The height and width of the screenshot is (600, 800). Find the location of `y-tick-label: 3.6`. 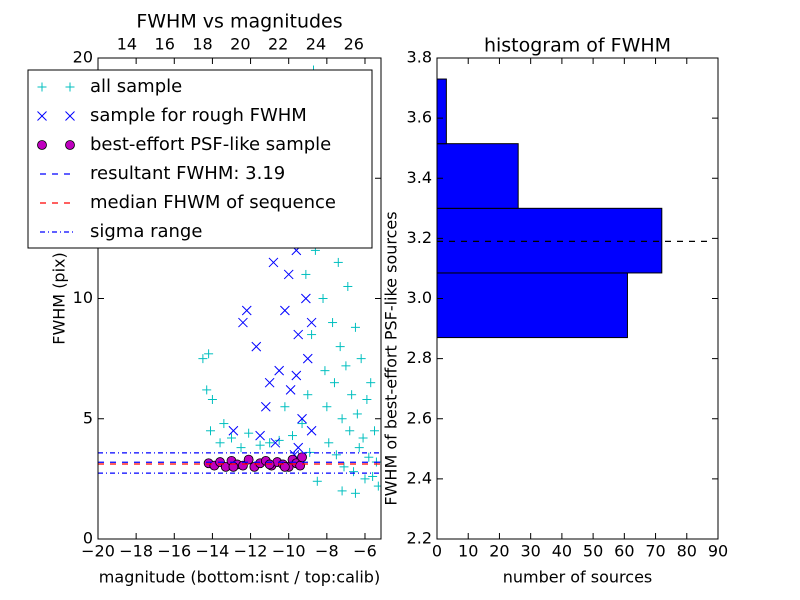

y-tick-label: 3.6 is located at coordinates (419, 117).